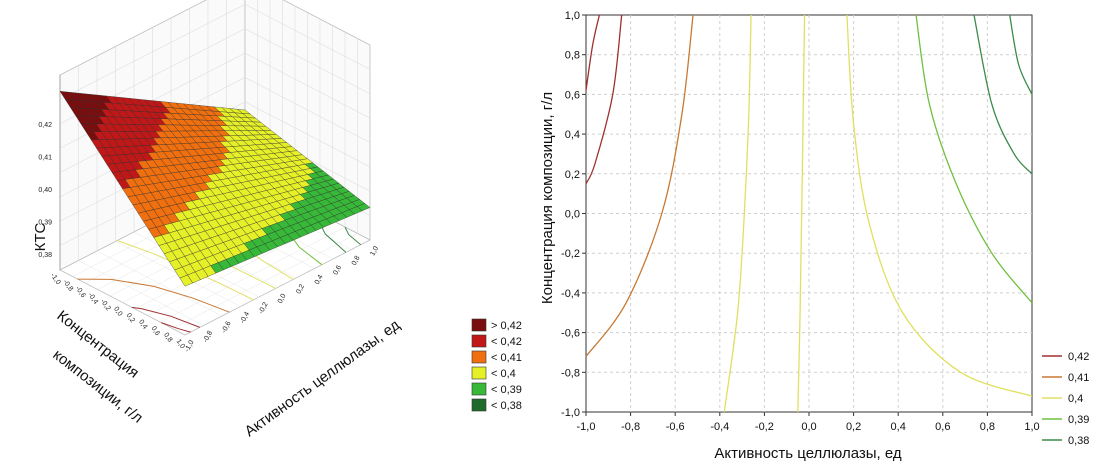 The image size is (1100, 465). I want to click on x-tick-label-3d: -1,0, so click(190, 346).